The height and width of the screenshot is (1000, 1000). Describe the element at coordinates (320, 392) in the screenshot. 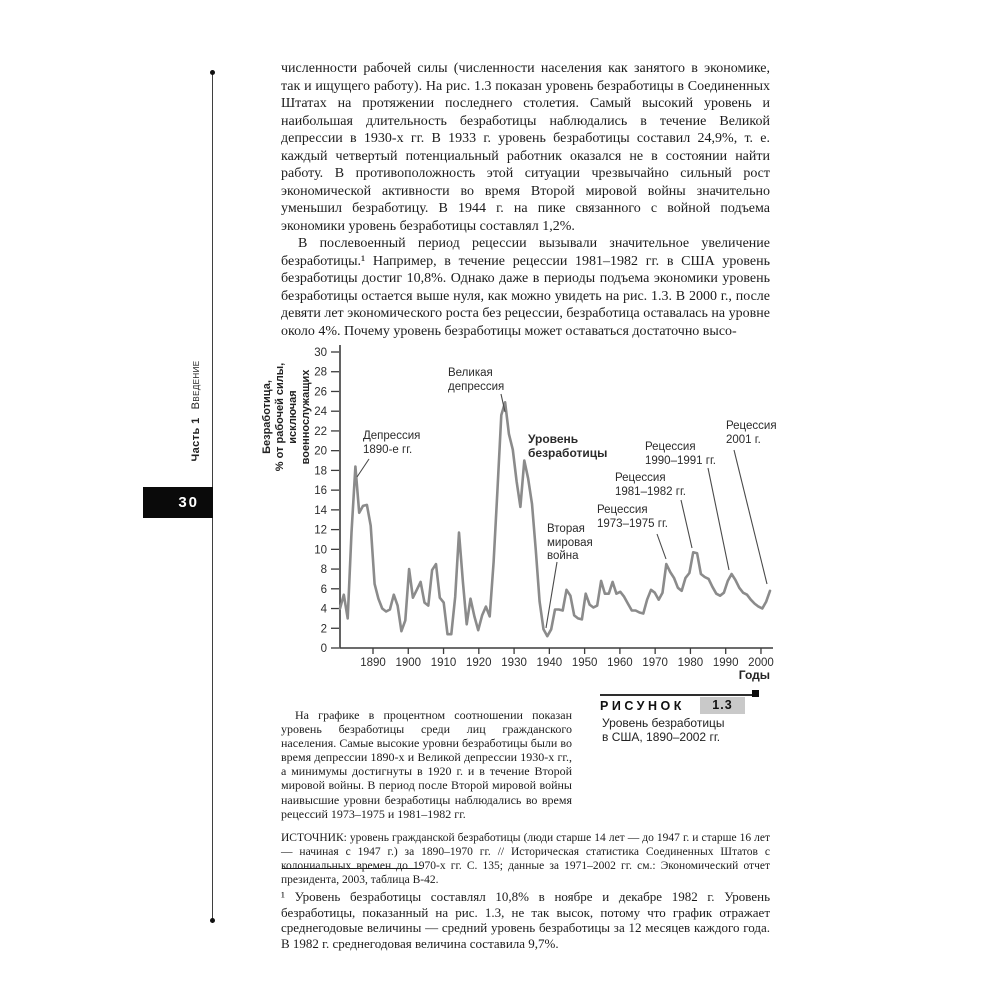

I see `svg-text: 26` at that location.